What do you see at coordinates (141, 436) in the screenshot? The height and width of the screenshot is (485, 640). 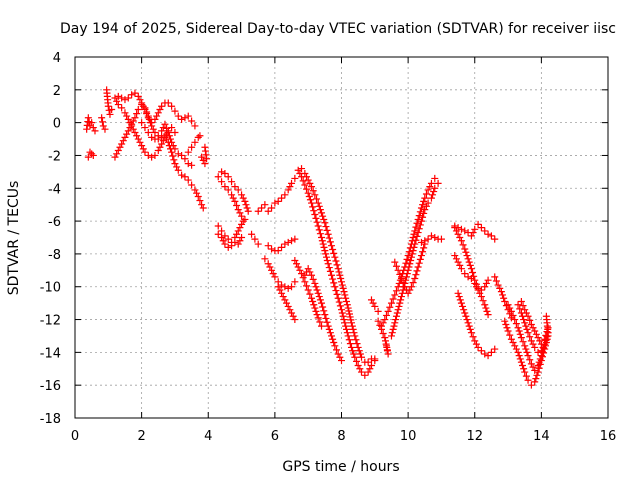 I see `x-tick-label: 2` at bounding box center [141, 436].